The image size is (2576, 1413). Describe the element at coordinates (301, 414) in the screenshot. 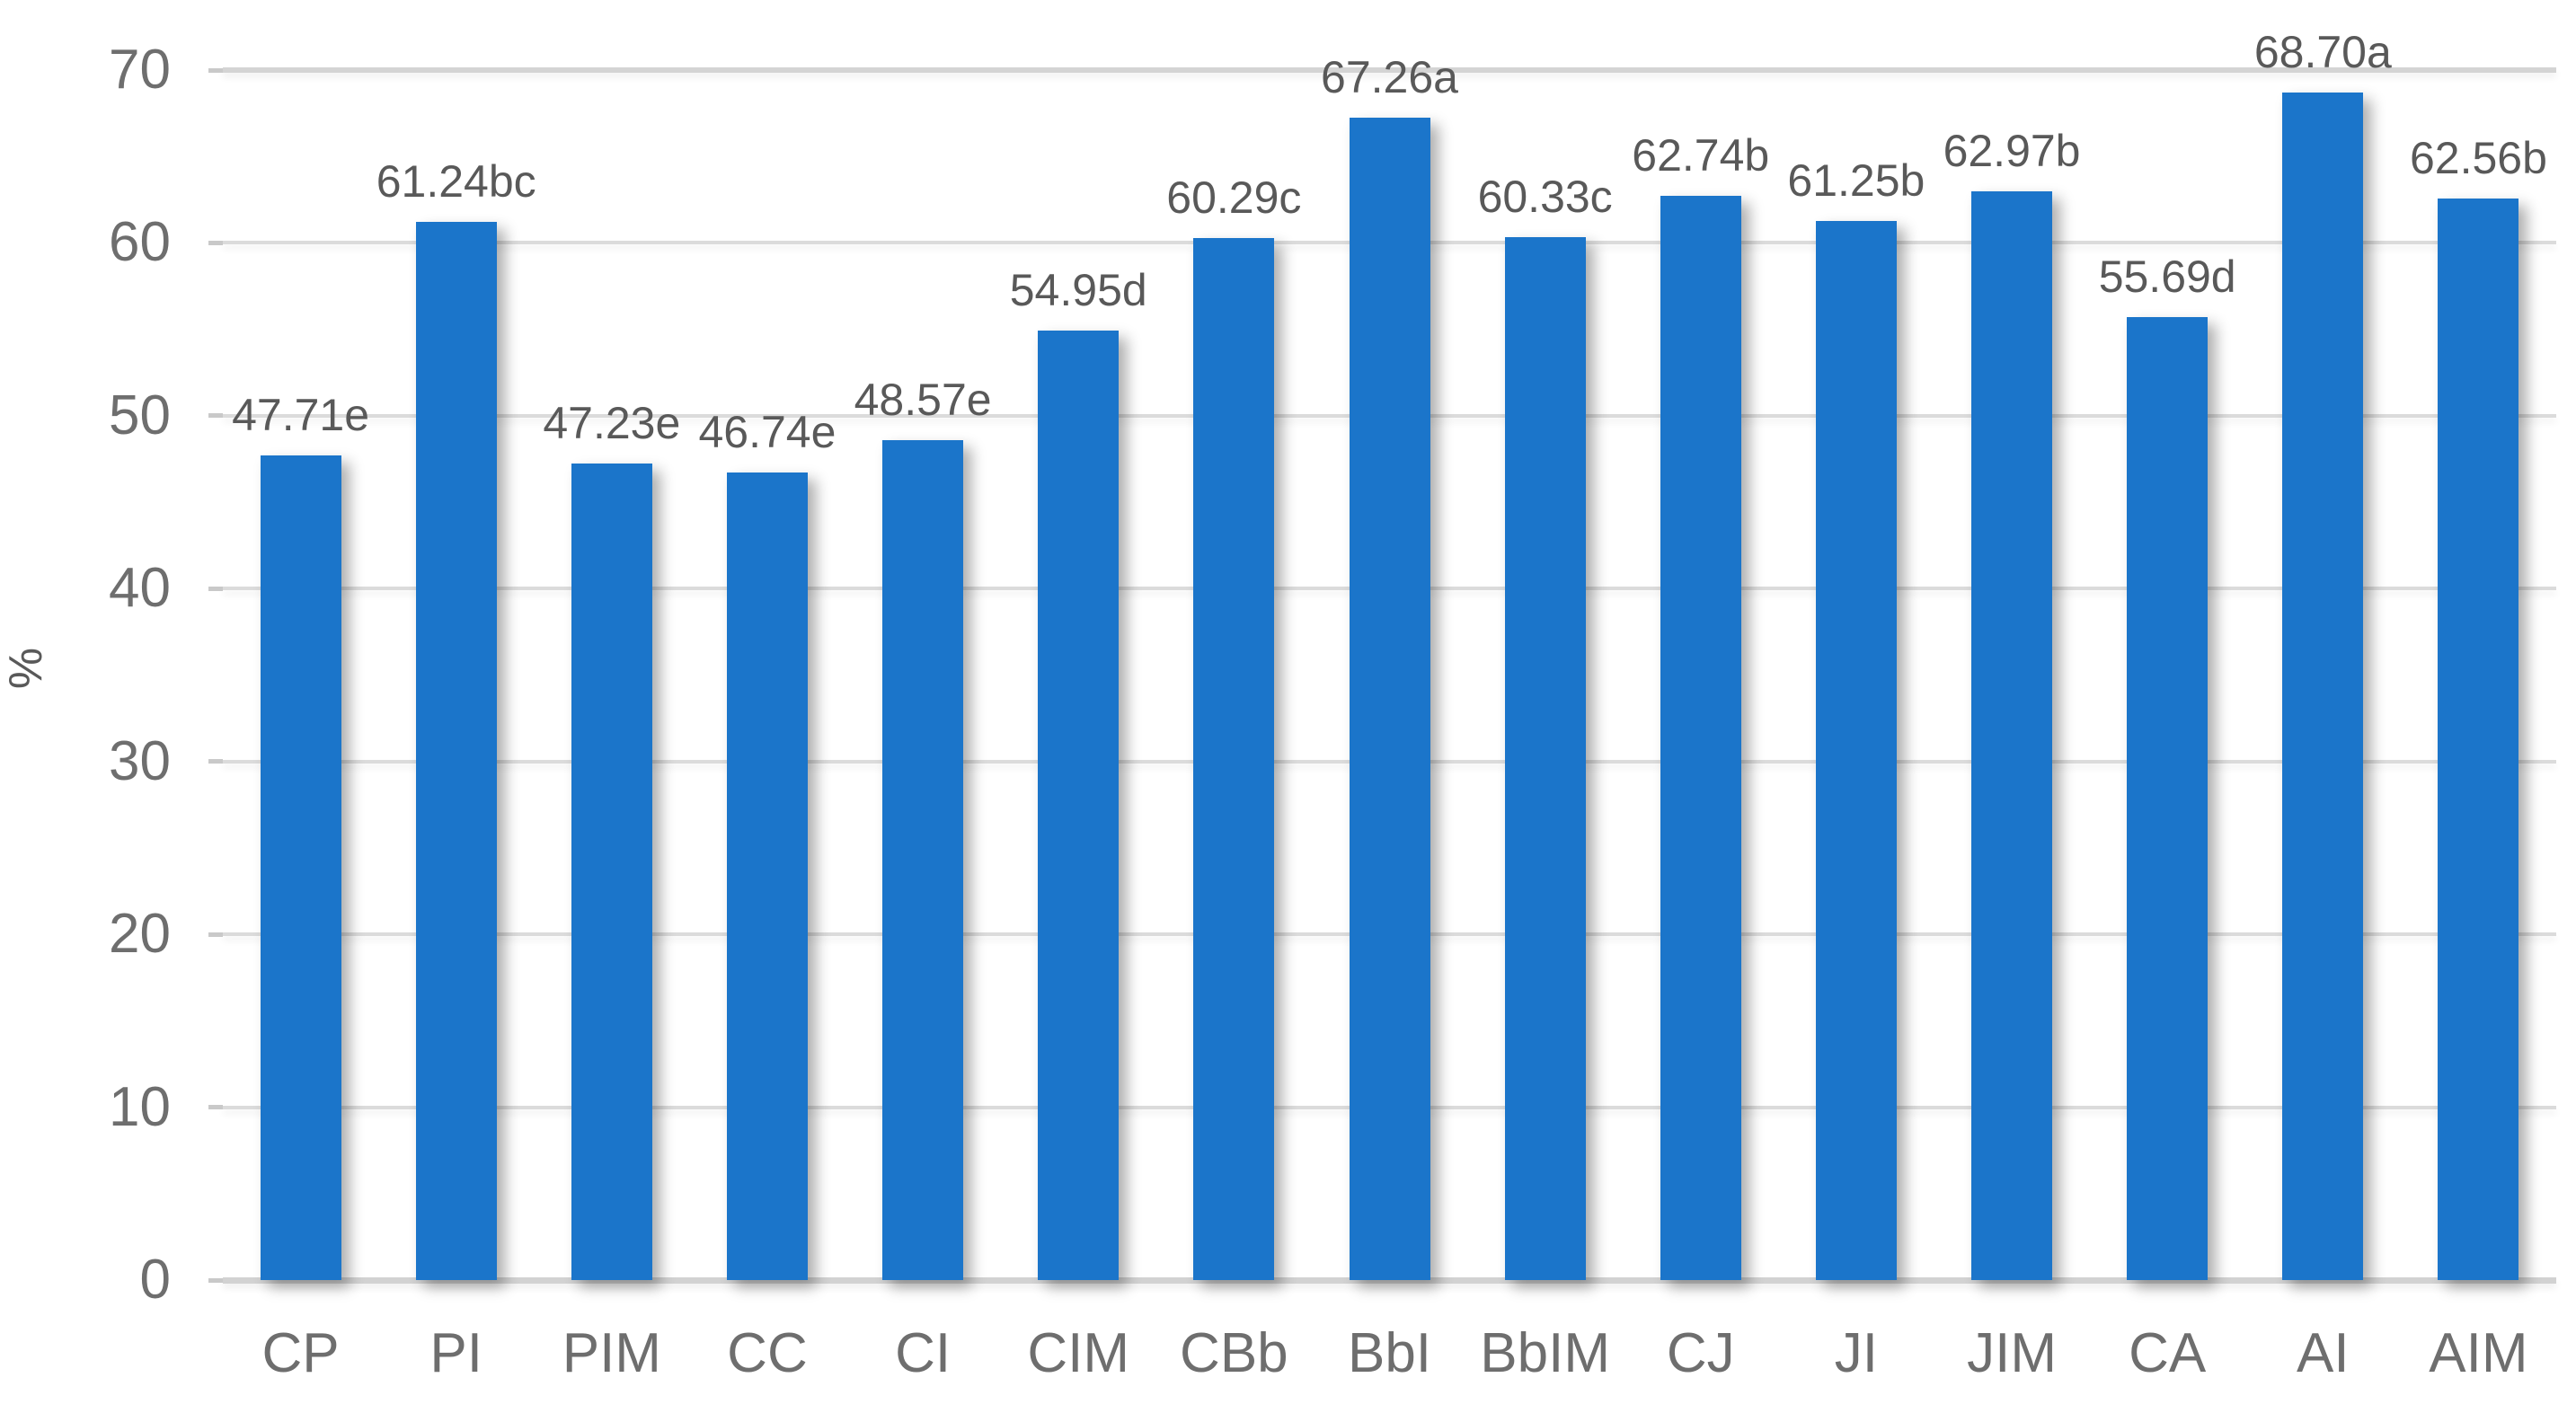

I see `data-label-CP: 47.71e` at that location.